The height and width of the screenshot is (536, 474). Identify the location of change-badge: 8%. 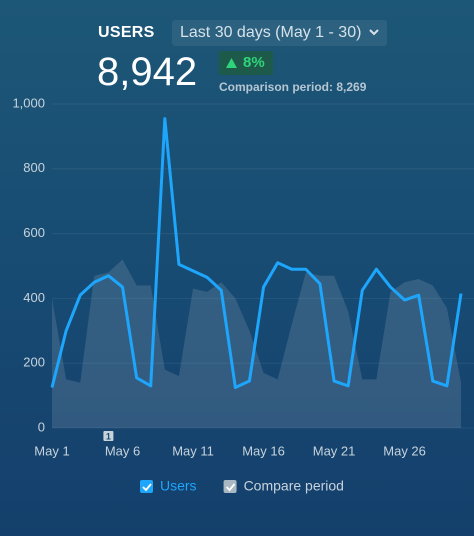
(246, 63).